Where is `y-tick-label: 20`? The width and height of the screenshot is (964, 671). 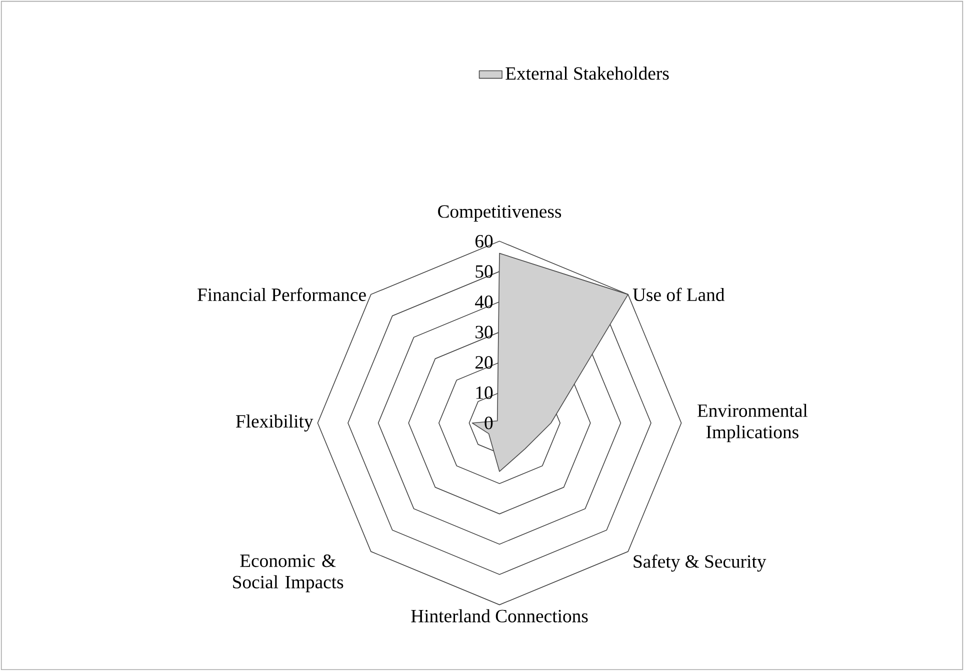
y-tick-label: 20 is located at coordinates (484, 362).